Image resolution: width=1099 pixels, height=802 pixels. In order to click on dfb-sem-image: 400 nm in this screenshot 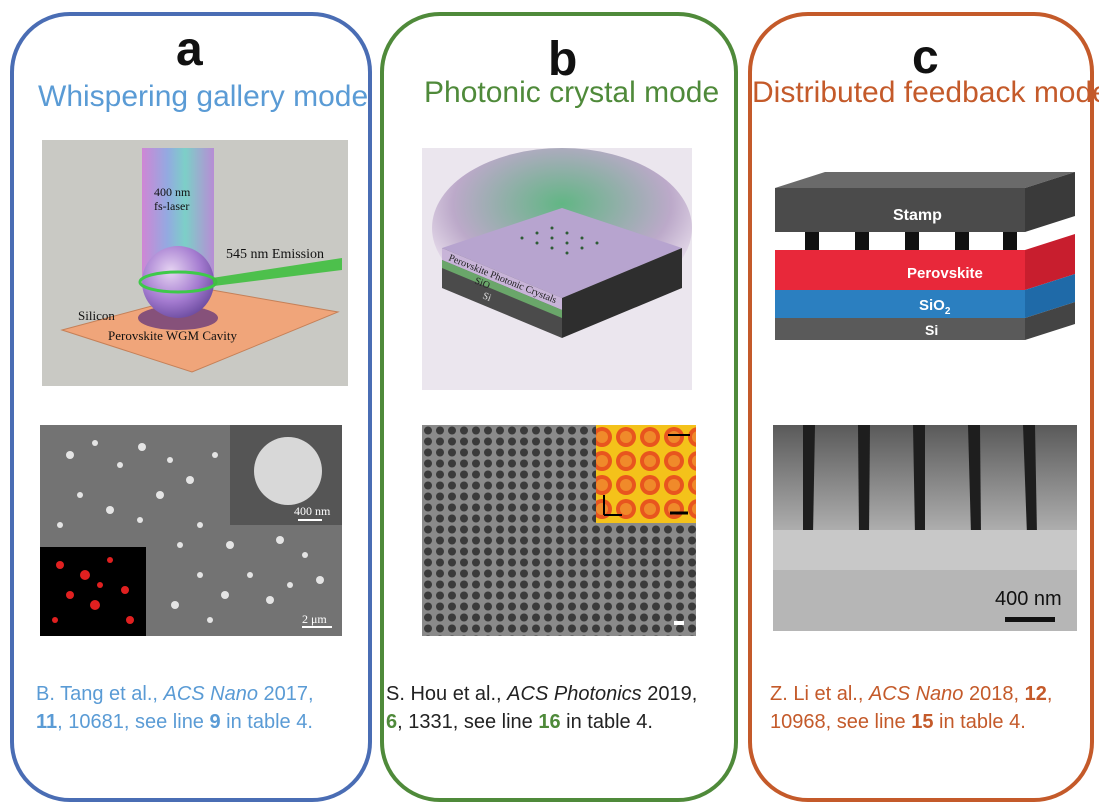, I will do `click(925, 528)`.